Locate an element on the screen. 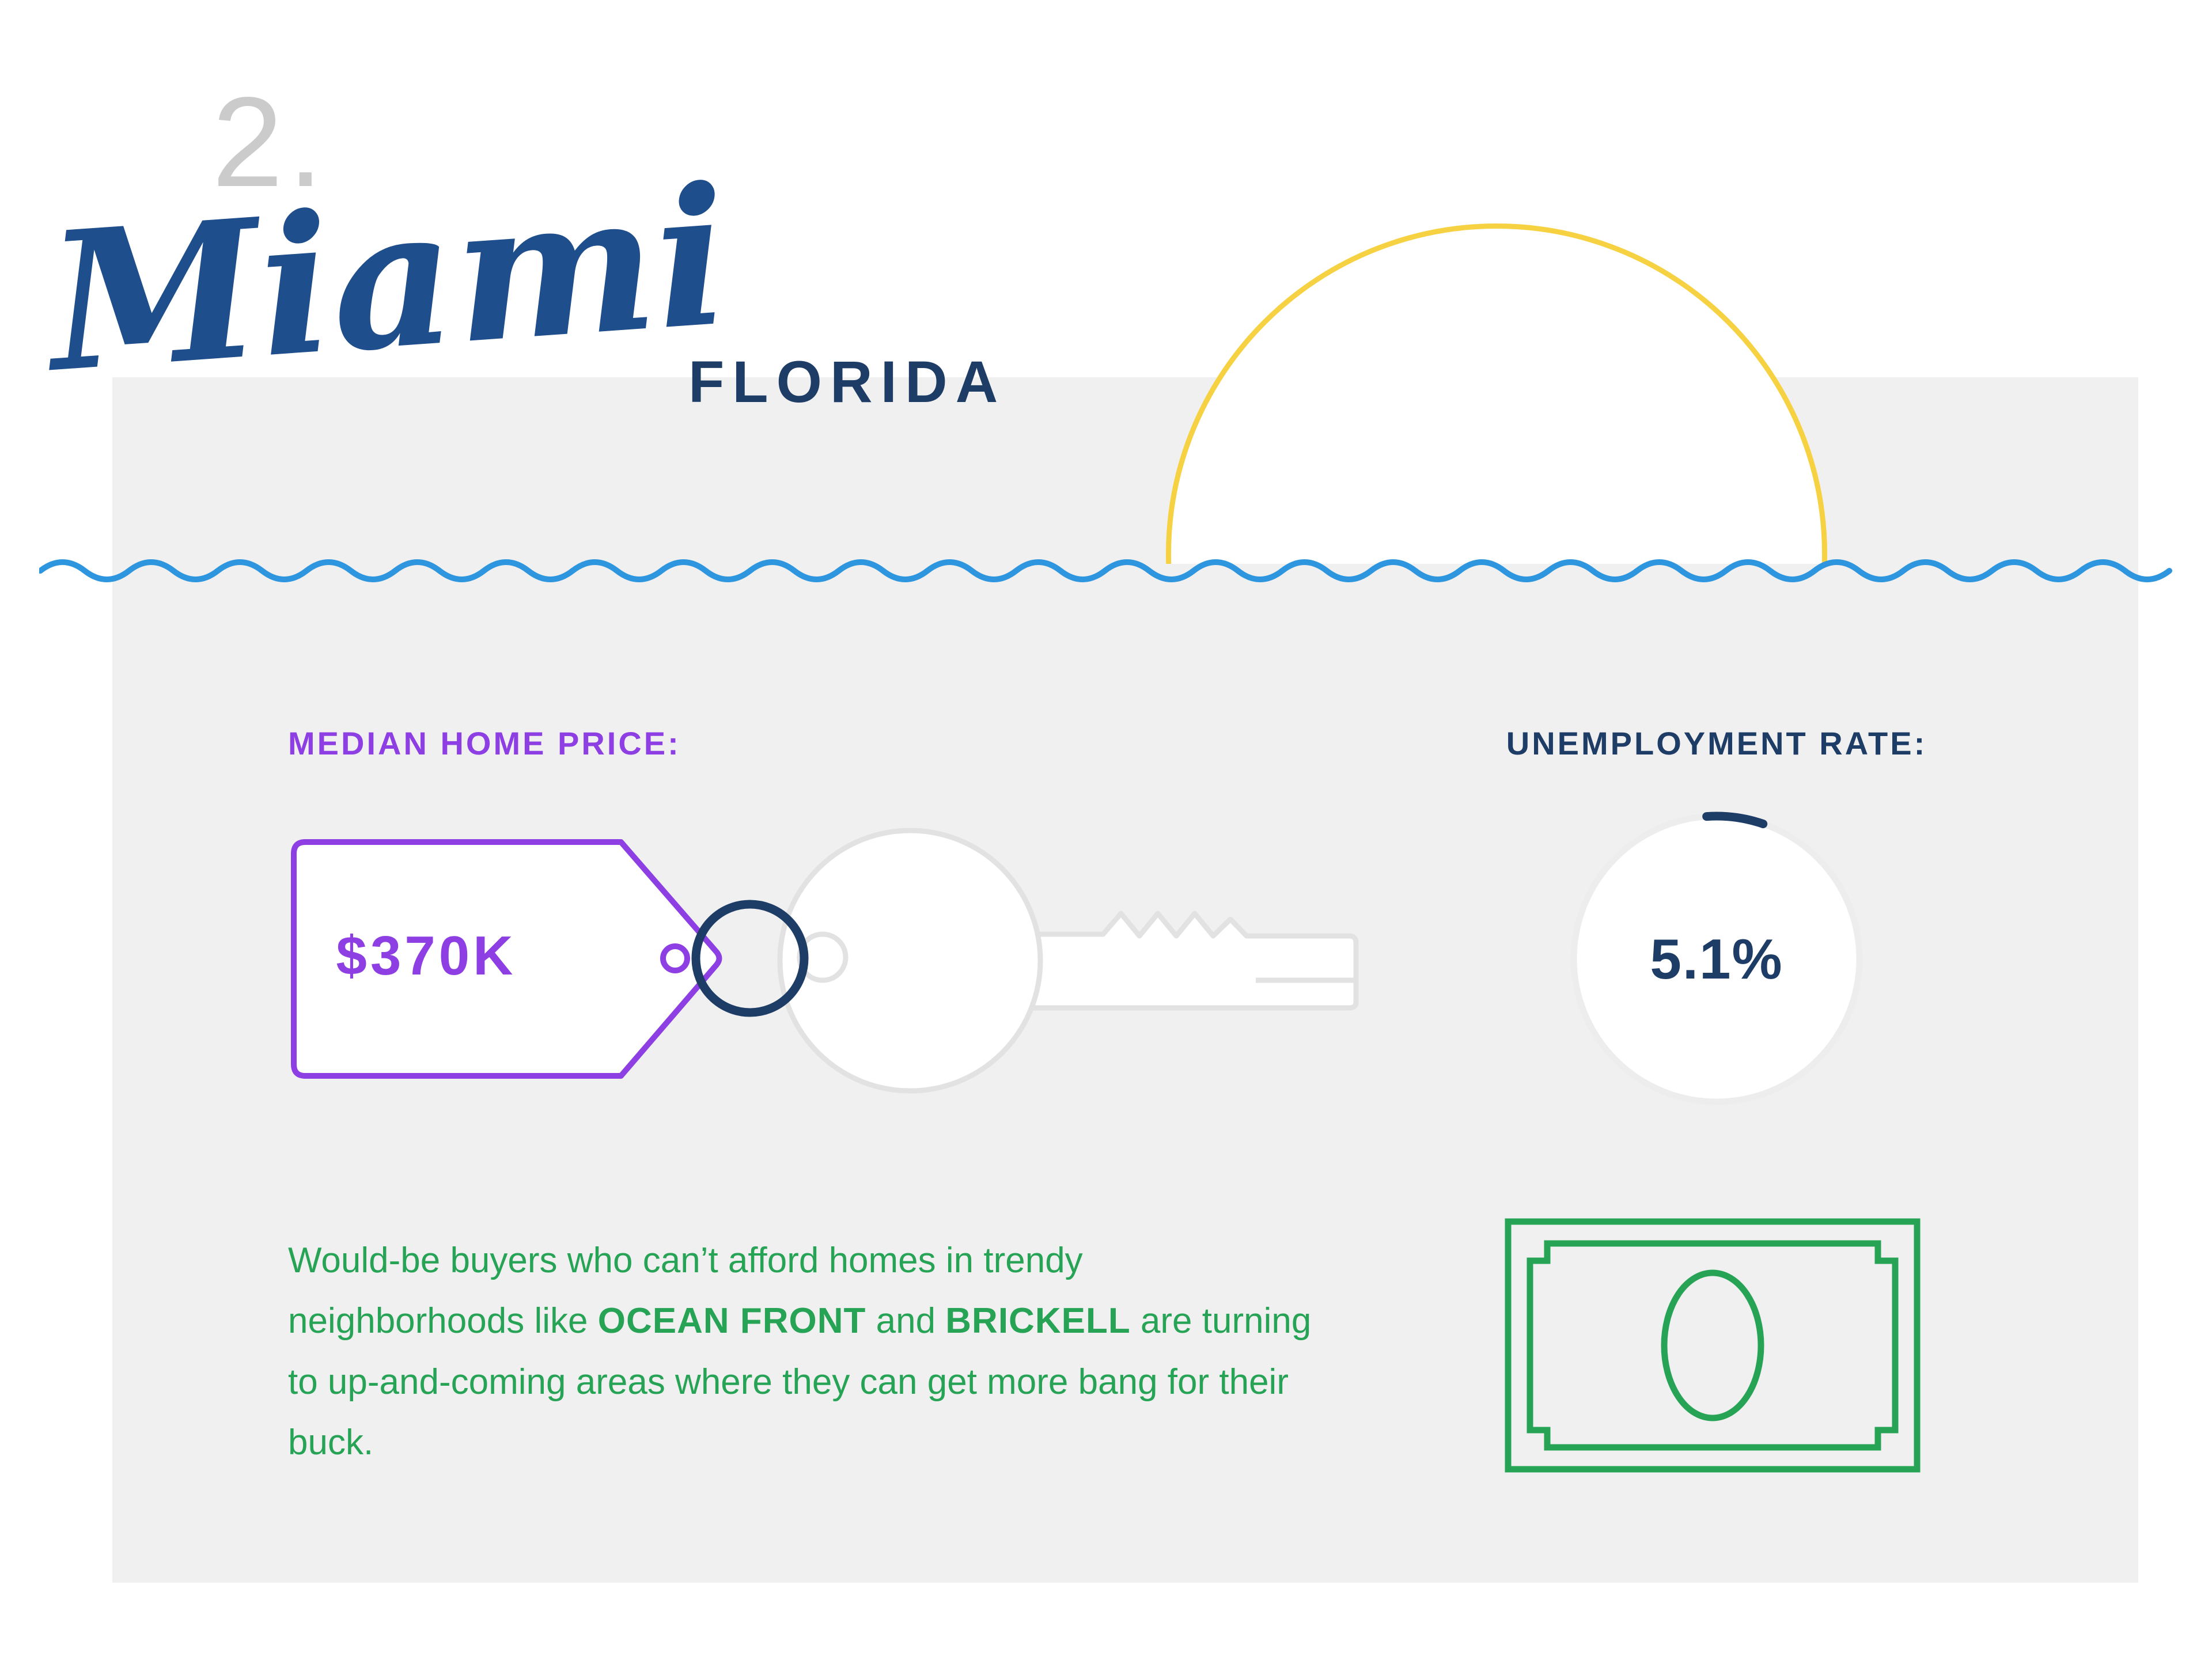  median-home-price-value: $370K is located at coordinates (426, 956).